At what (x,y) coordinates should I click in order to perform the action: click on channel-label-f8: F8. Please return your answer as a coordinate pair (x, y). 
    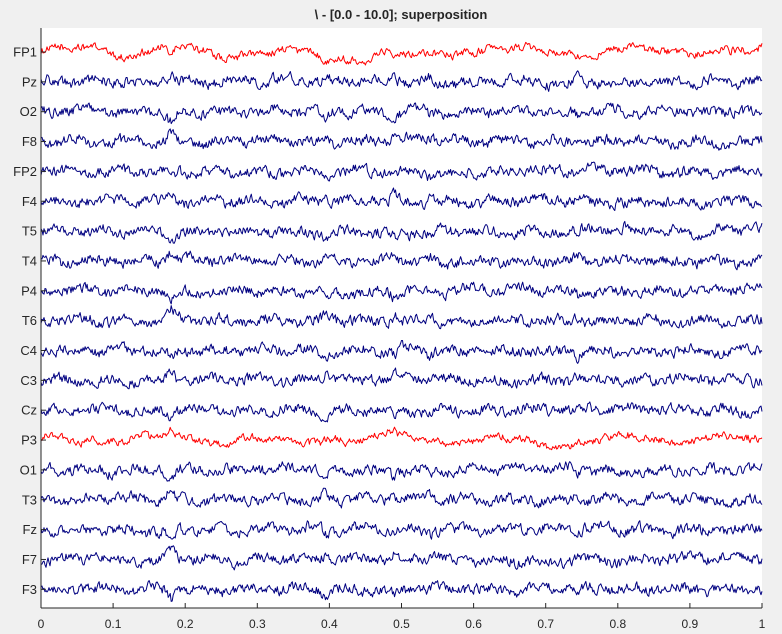
    Looking at the image, I should click on (29, 141).